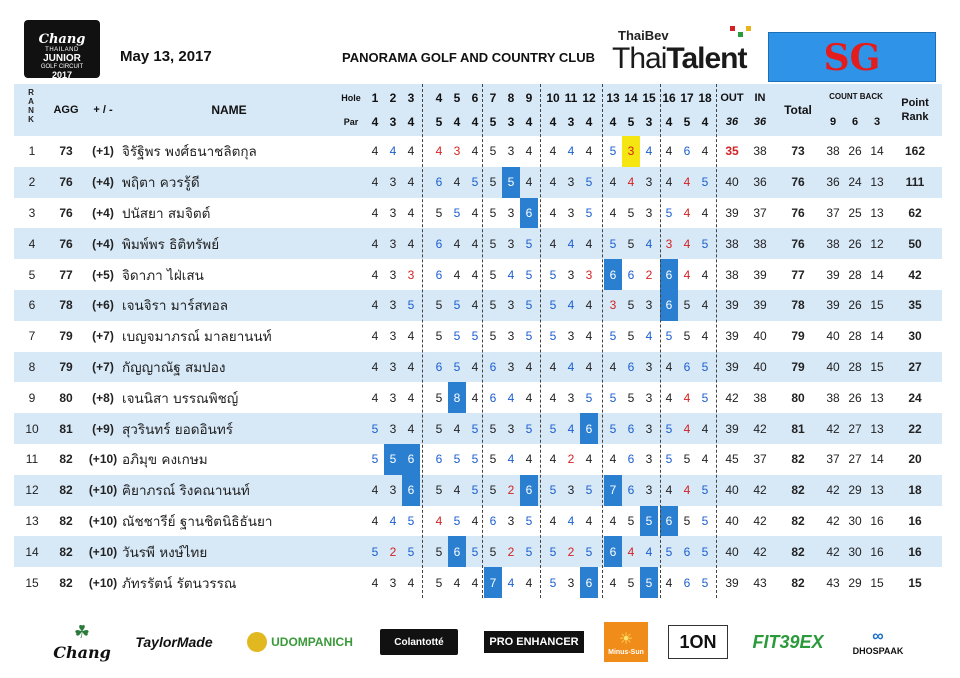 The width and height of the screenshot is (960, 678). What do you see at coordinates (189, 152) in the screenshot?
I see `player-name: จิรัฐิพร พงศ์ธนาชลิตกุล` at bounding box center [189, 152].